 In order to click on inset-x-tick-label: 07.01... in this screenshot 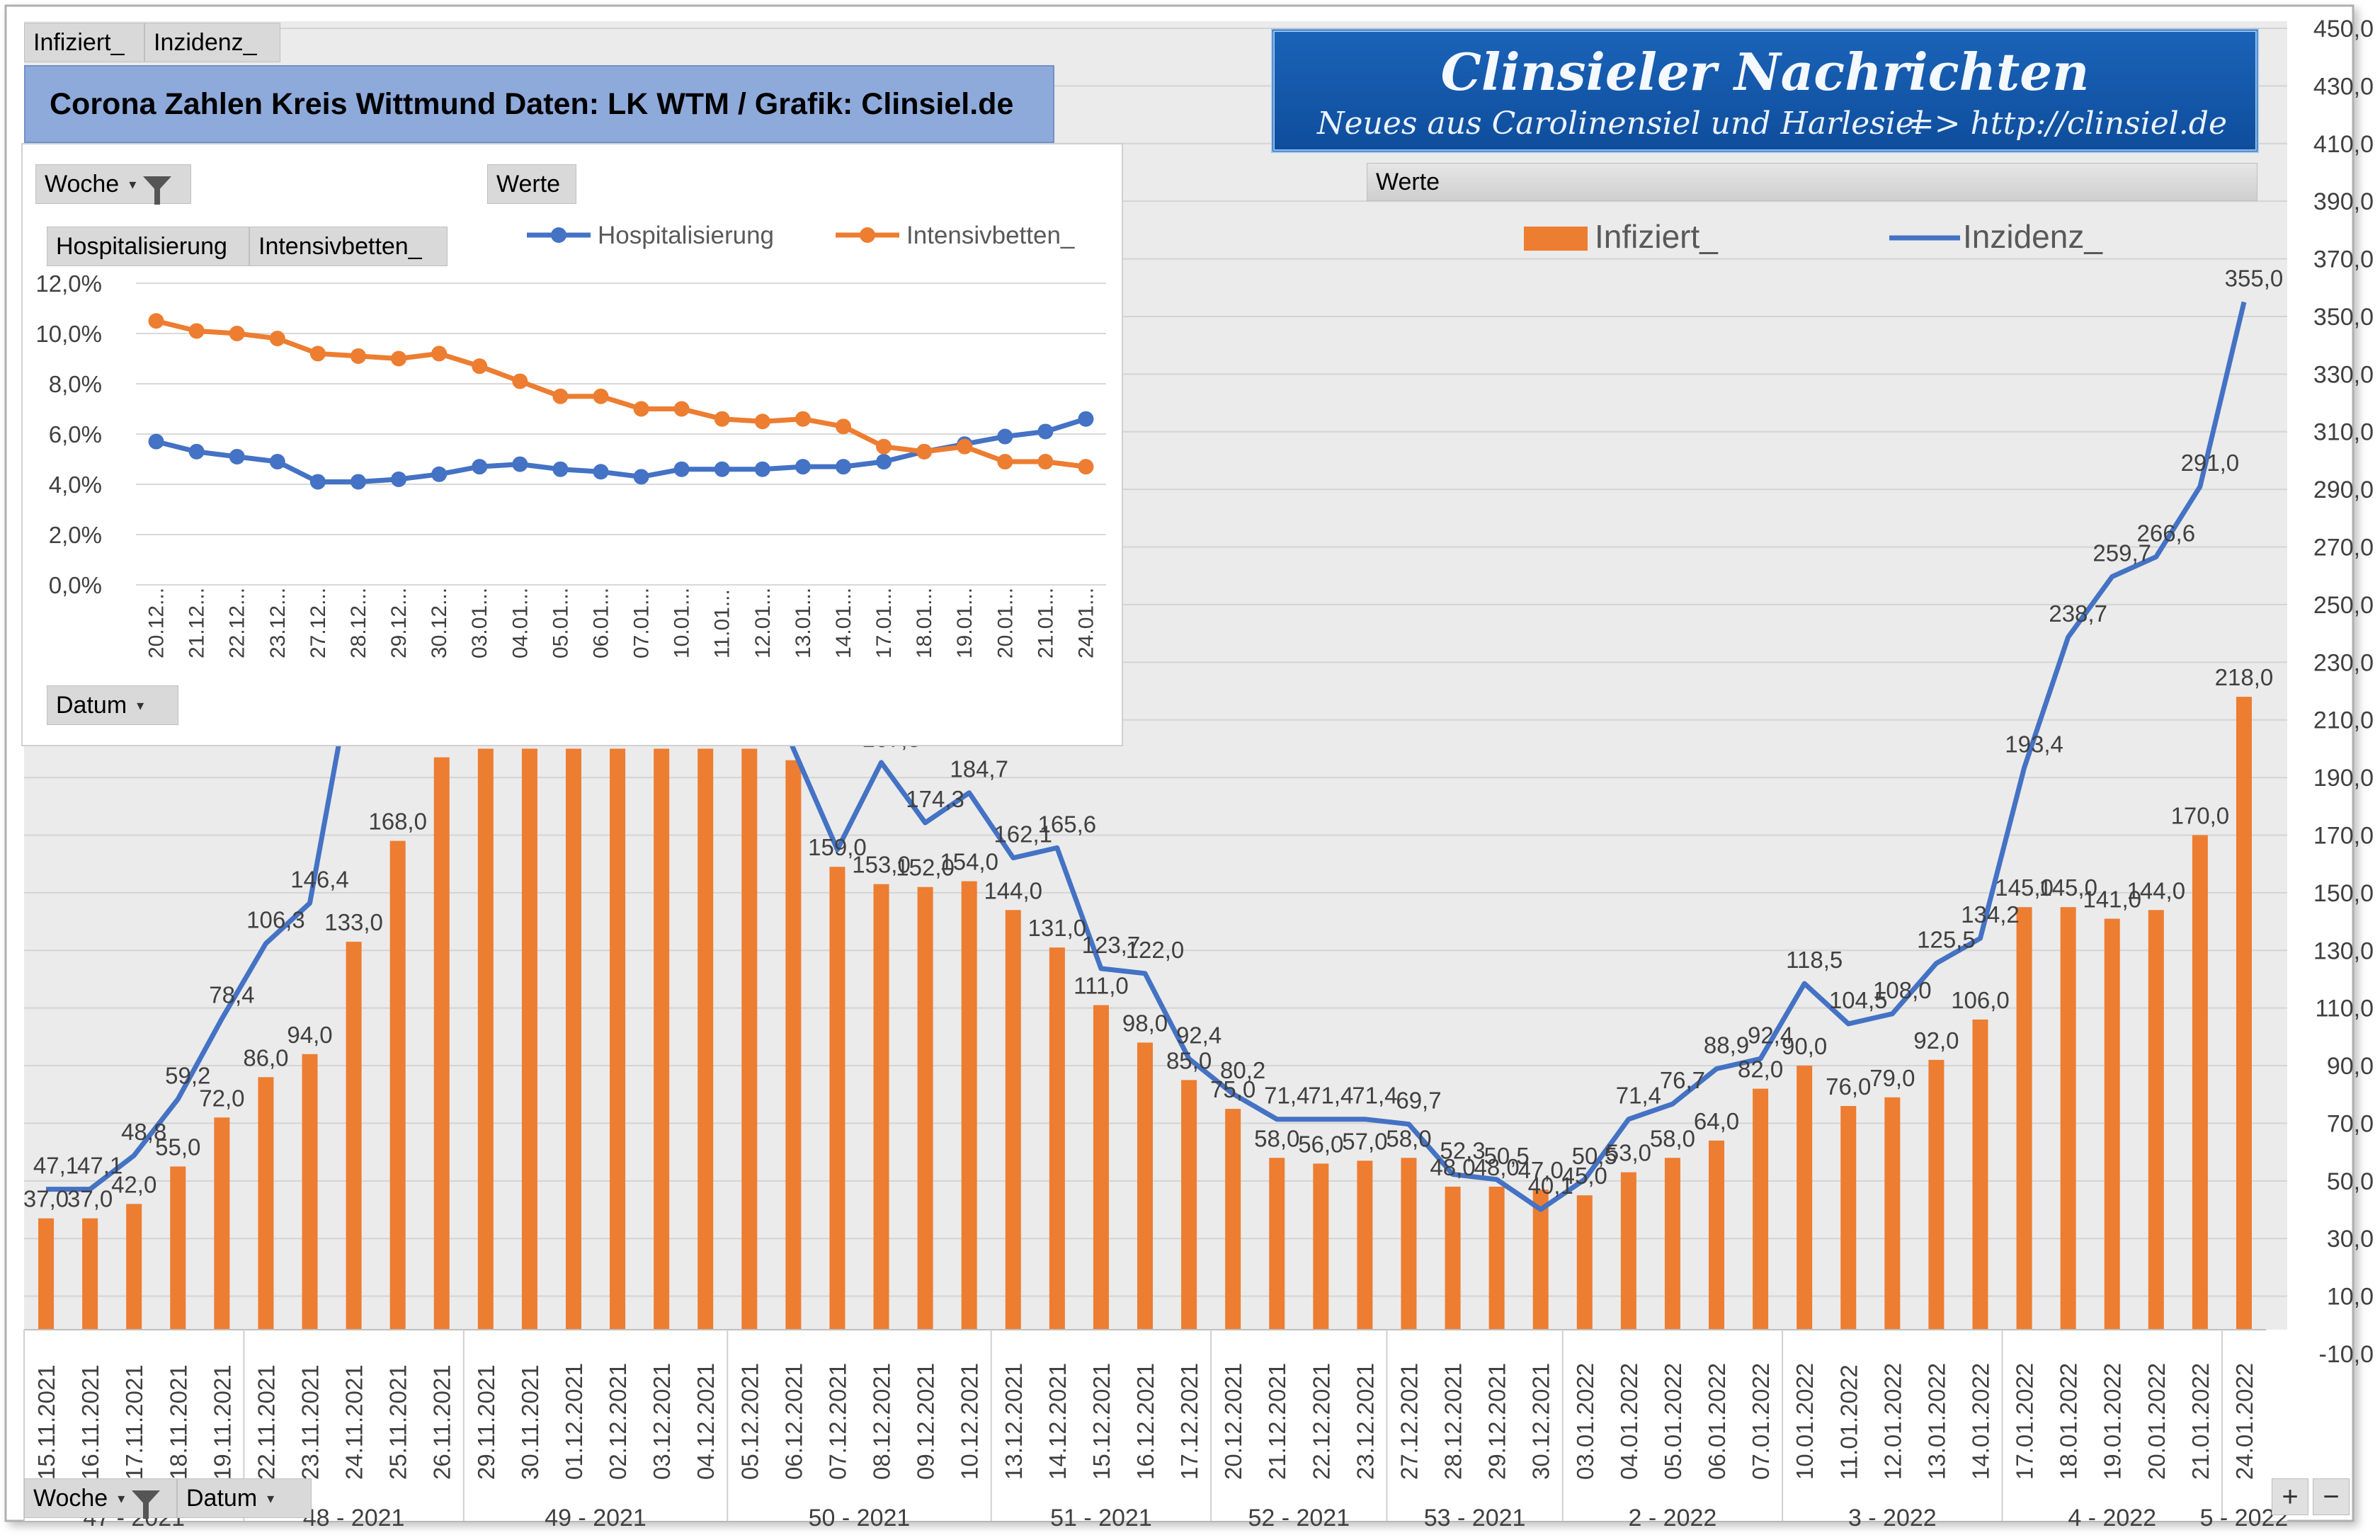, I will do `click(642, 623)`.